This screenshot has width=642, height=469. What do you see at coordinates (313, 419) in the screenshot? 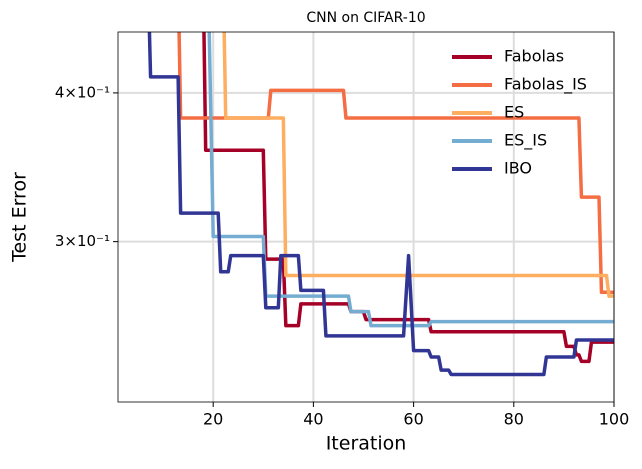
I see `x-tick-label: 40` at bounding box center [313, 419].